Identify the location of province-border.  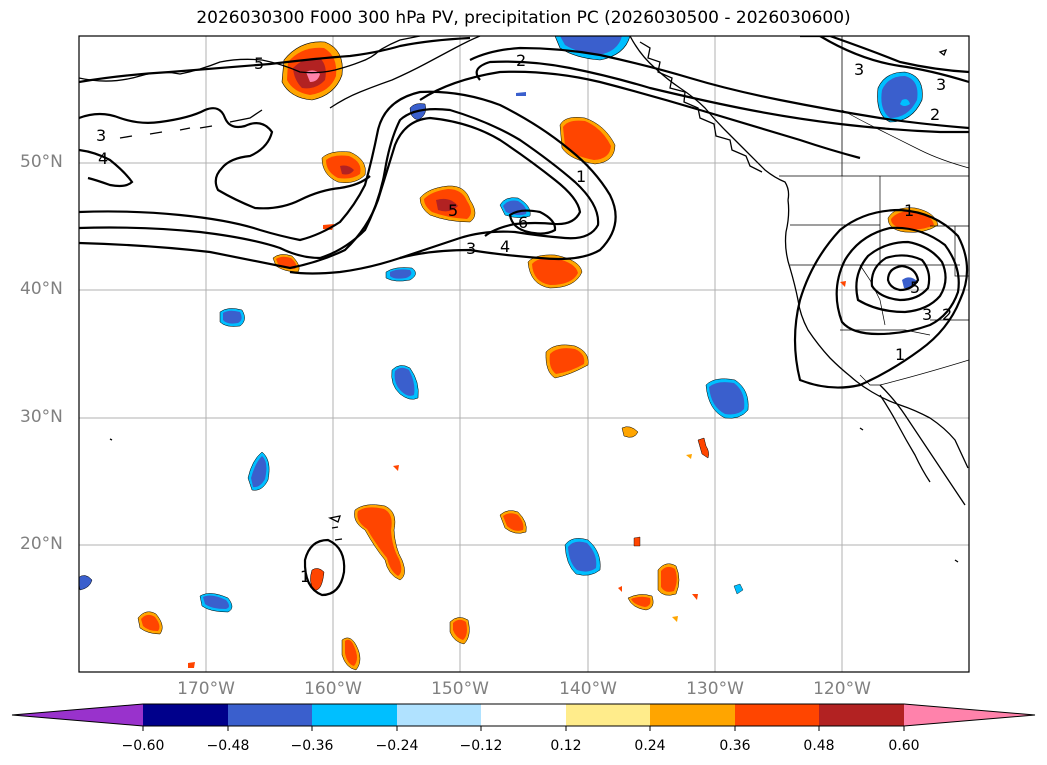
(905, 139).